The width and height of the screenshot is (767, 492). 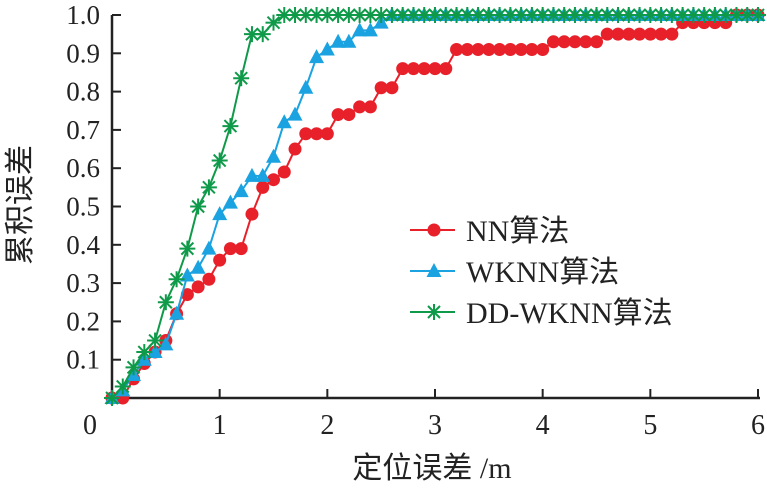 I want to click on x-tick-label: 4, so click(x=543, y=425).